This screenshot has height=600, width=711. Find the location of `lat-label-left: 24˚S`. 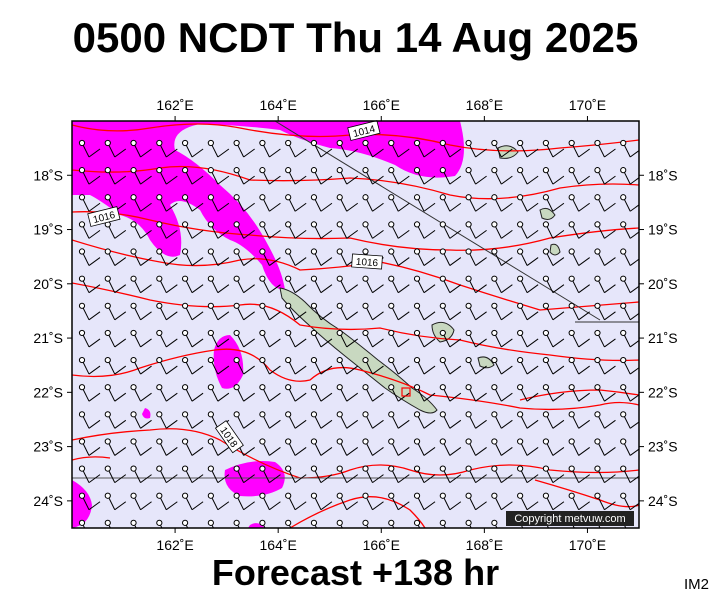

lat-label-left: 24˚S is located at coordinates (48, 501).